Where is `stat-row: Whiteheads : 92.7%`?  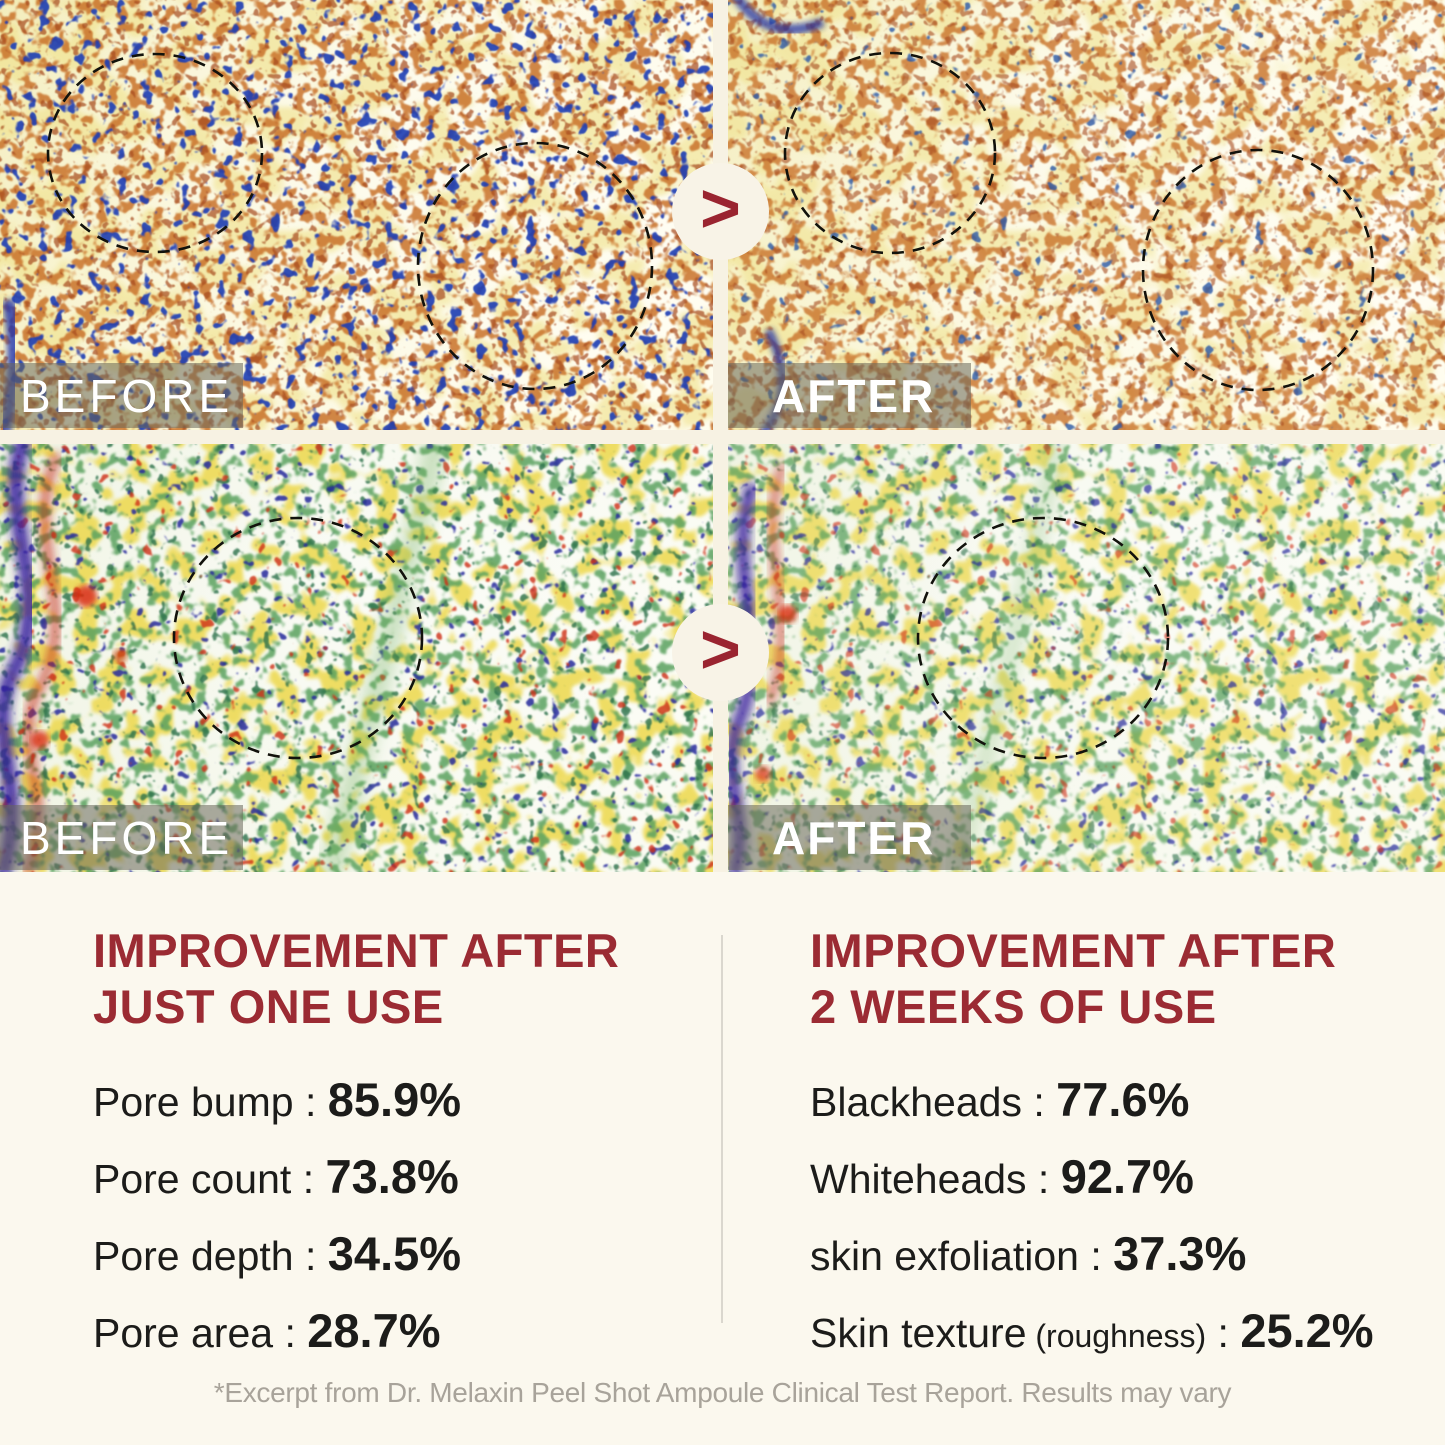 stat-row: Whiteheads : 92.7% is located at coordinates (1120, 1176).